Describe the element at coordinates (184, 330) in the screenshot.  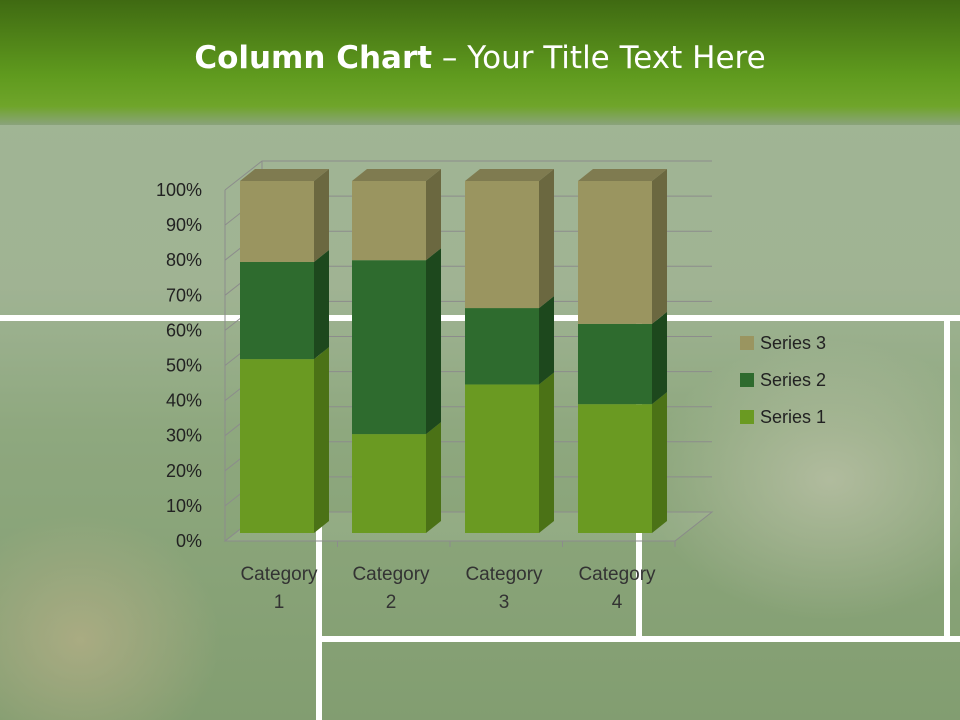
I see `y-tick-label: 60%` at that location.